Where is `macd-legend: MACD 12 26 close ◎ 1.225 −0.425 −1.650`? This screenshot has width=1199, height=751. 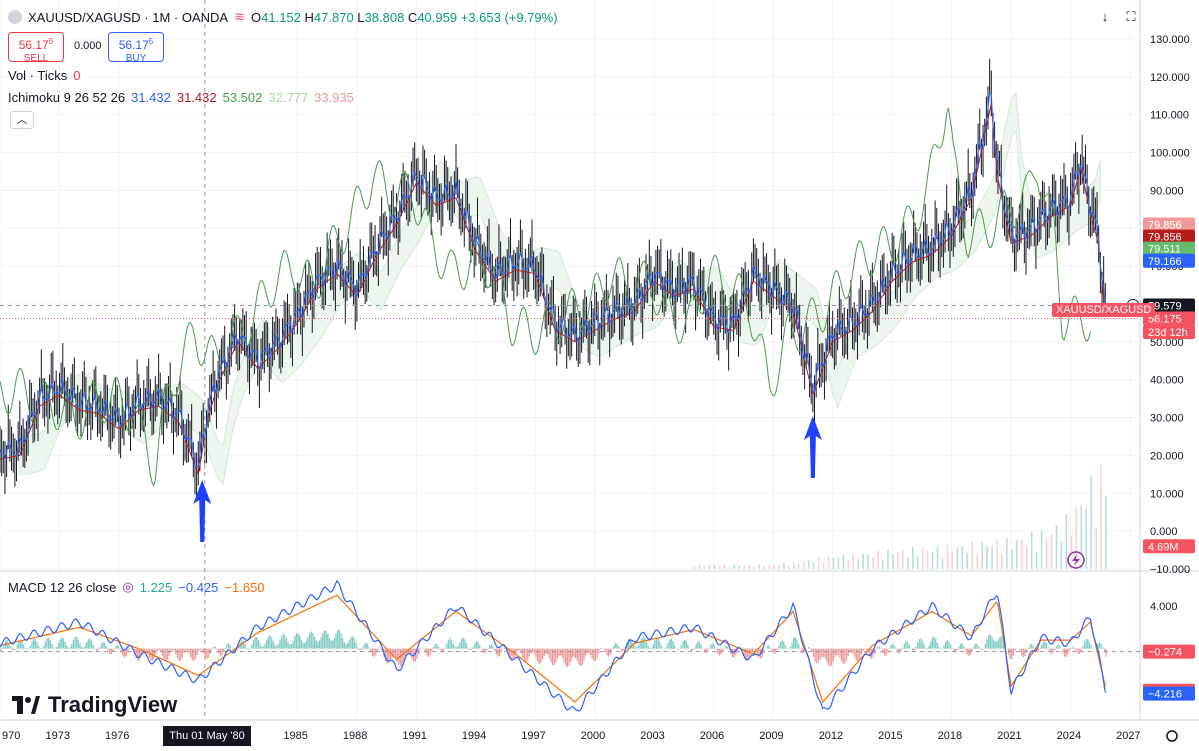
macd-legend: MACD 12 26 close ◎ 1.225 −0.425 −1.650 is located at coordinates (136, 587).